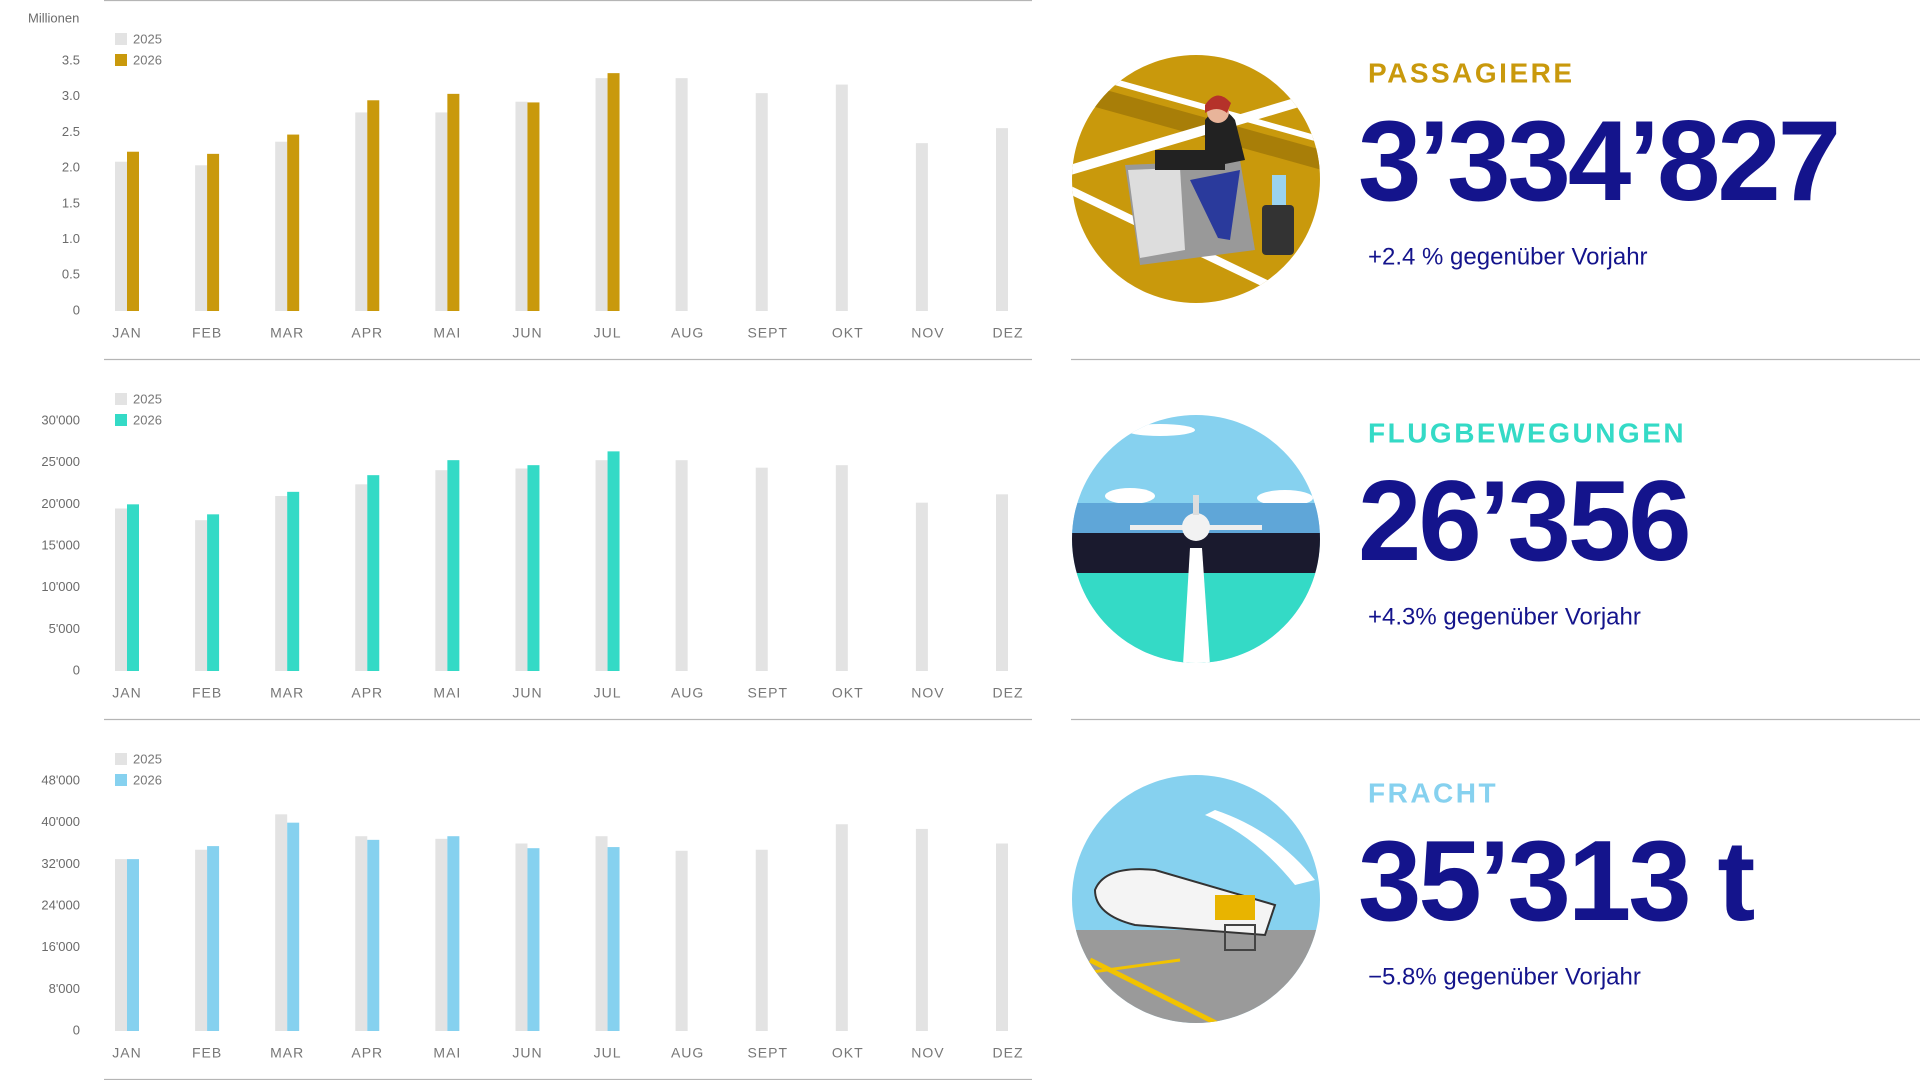 This screenshot has height=1080, width=1920. What do you see at coordinates (1471, 72) in the screenshot?
I see `kpi-title: PASSAGIERE` at bounding box center [1471, 72].